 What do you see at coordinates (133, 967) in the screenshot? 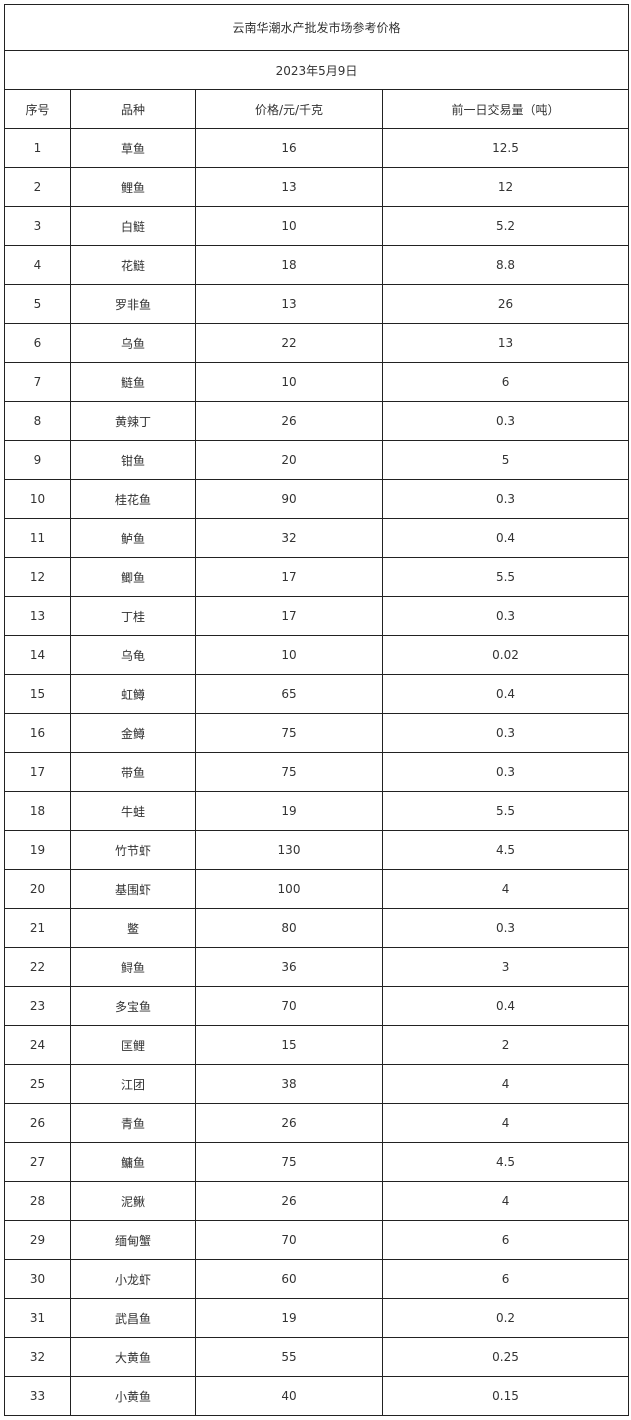
I see `cell-variety: 鲟鱼` at bounding box center [133, 967].